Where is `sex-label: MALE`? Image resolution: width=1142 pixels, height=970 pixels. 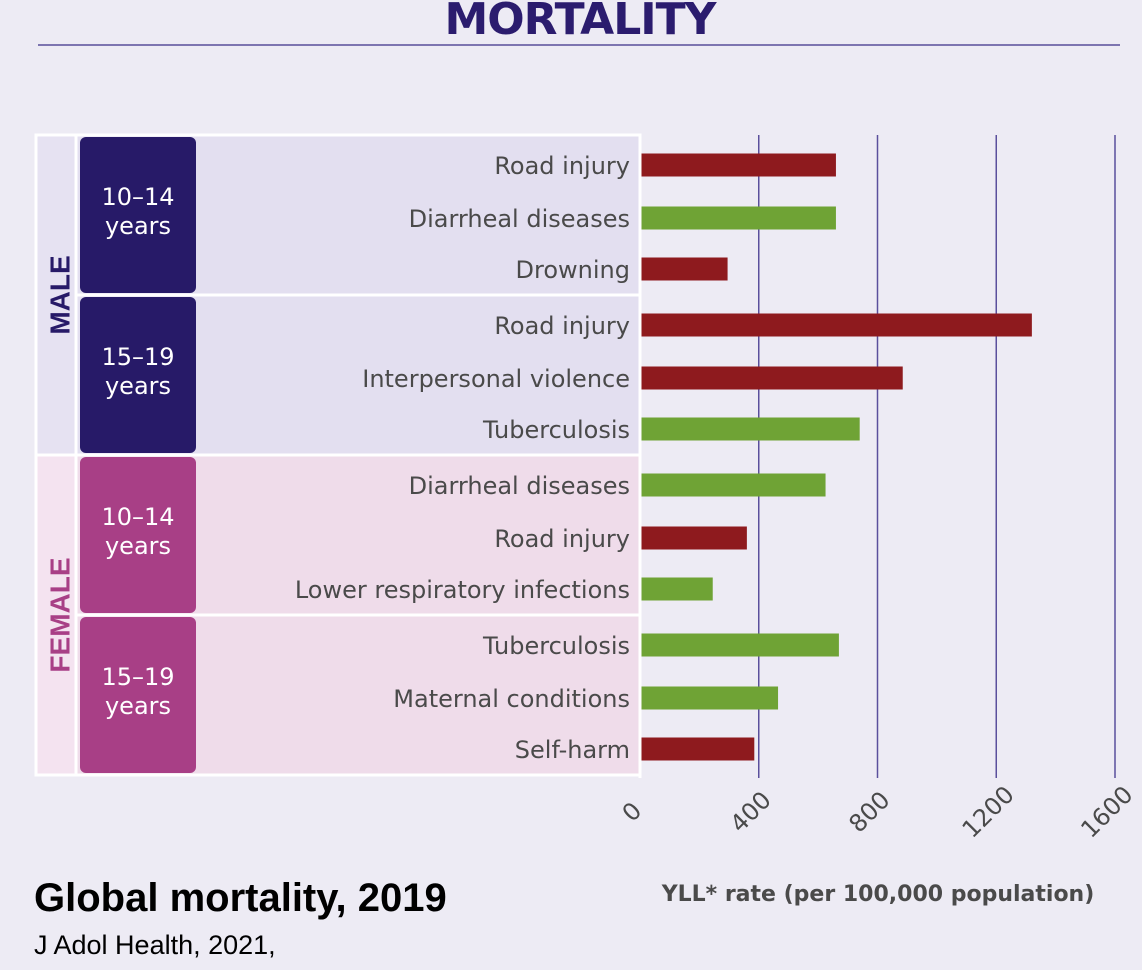 sex-label: MALE is located at coordinates (60, 294).